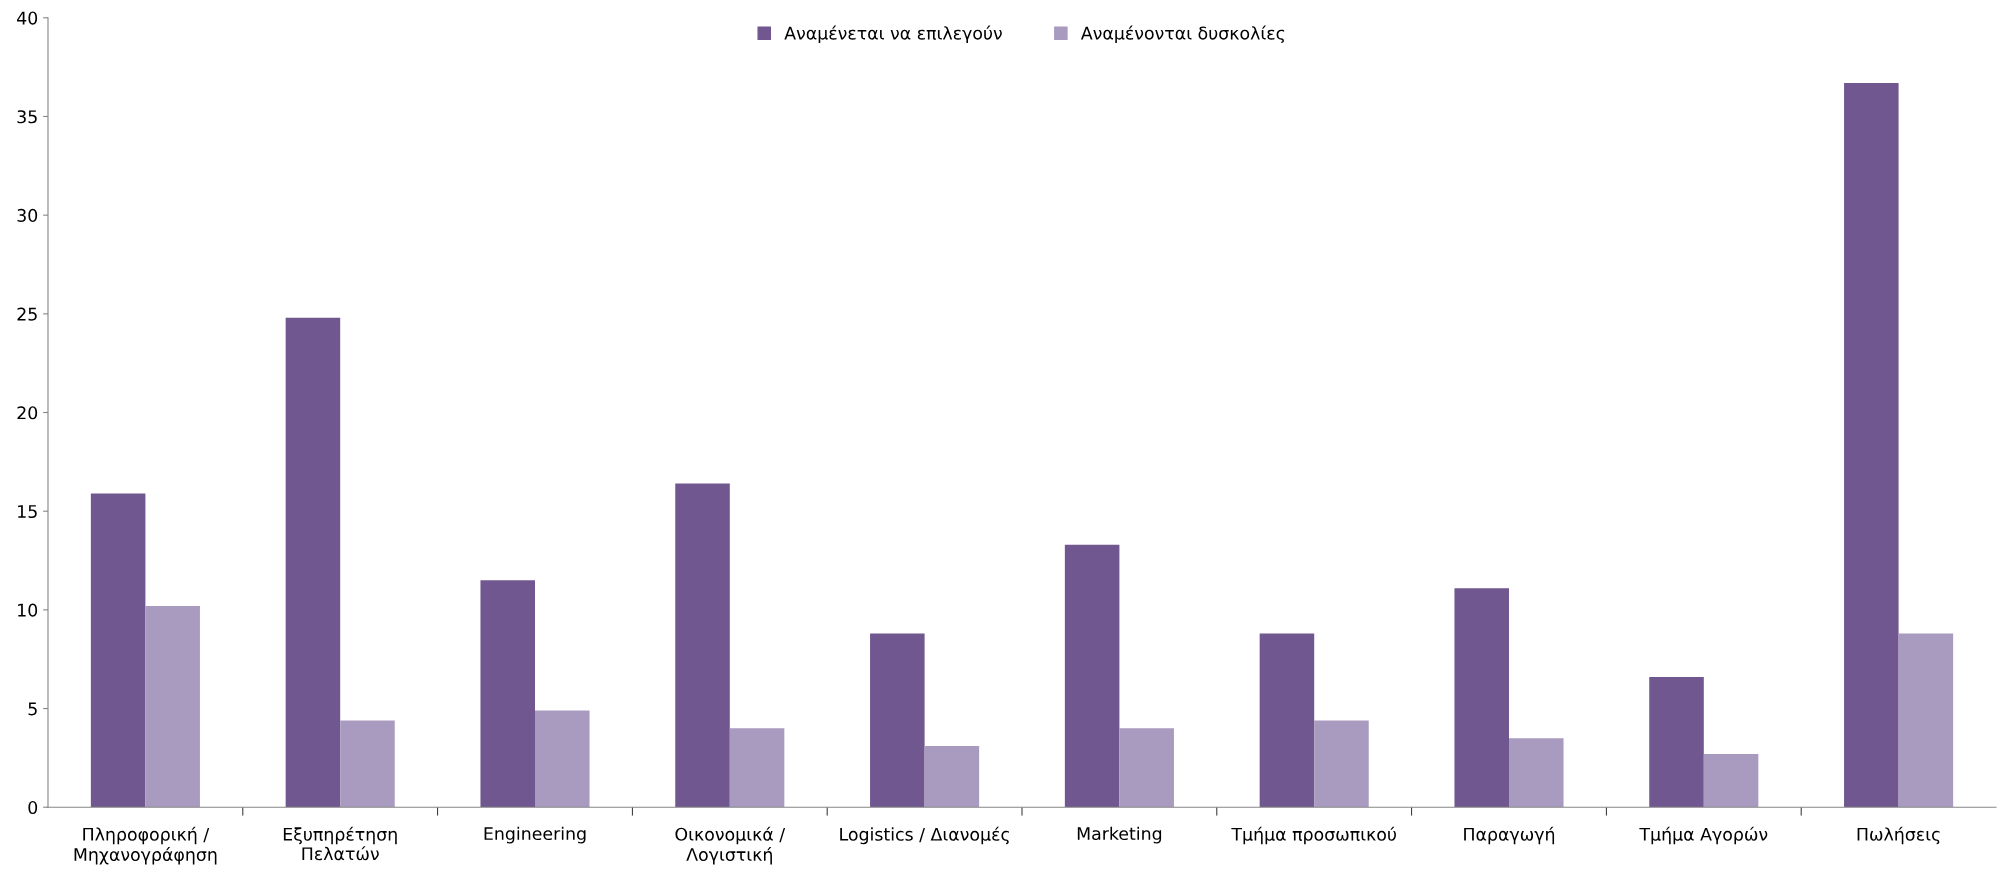  Describe the element at coordinates (27, 512) in the screenshot. I see `y-tick-label: 15` at that location.